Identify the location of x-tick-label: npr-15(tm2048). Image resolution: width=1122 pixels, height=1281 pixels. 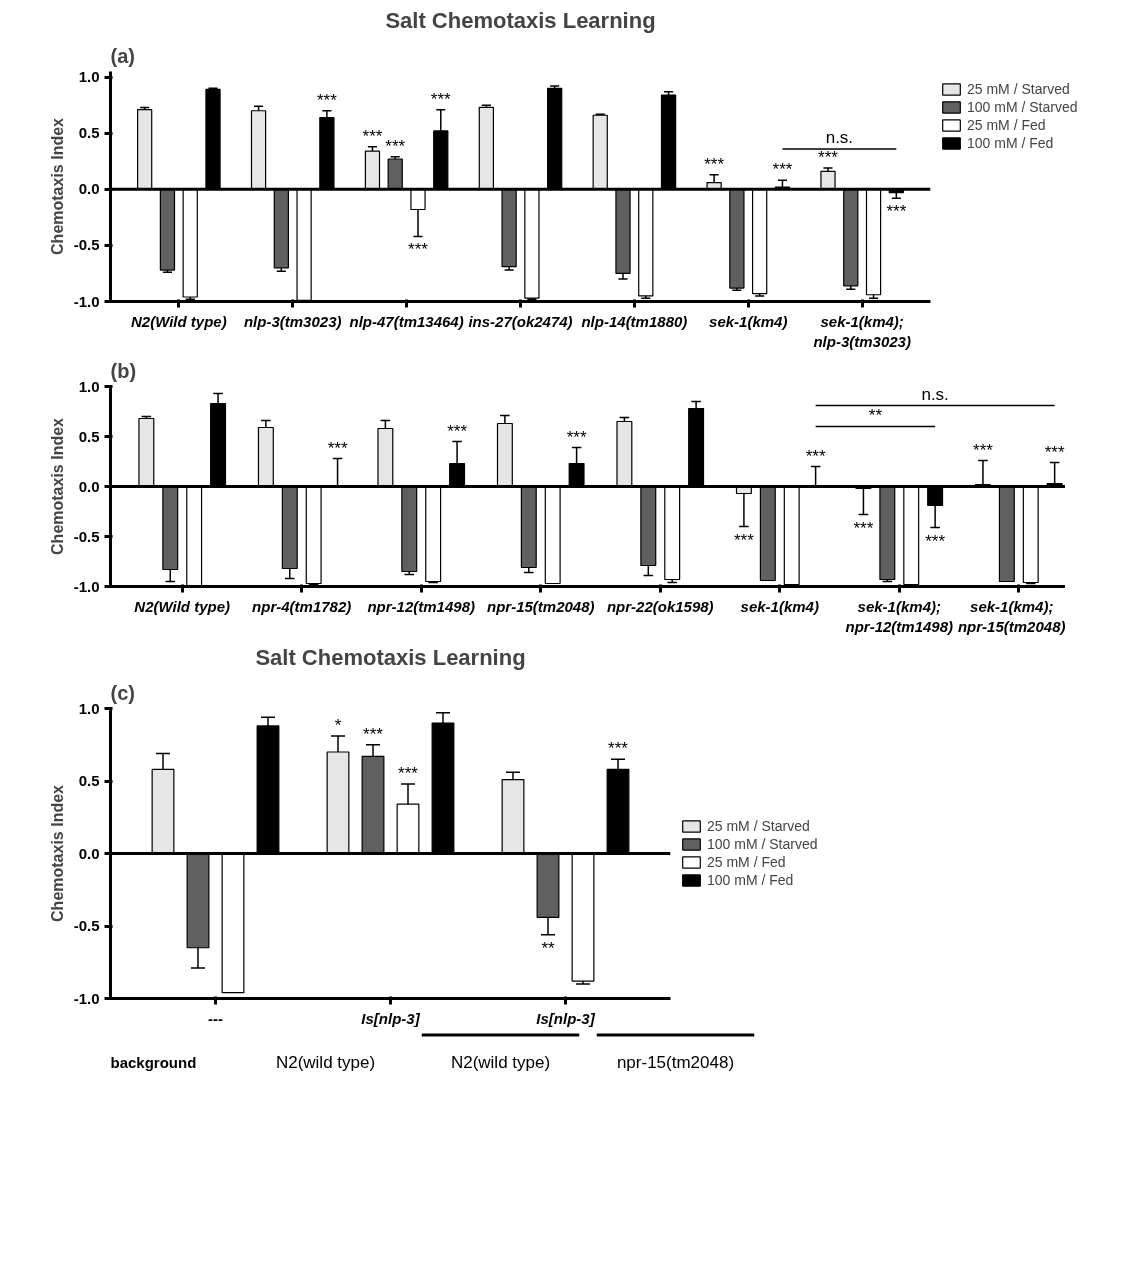
(540, 606).